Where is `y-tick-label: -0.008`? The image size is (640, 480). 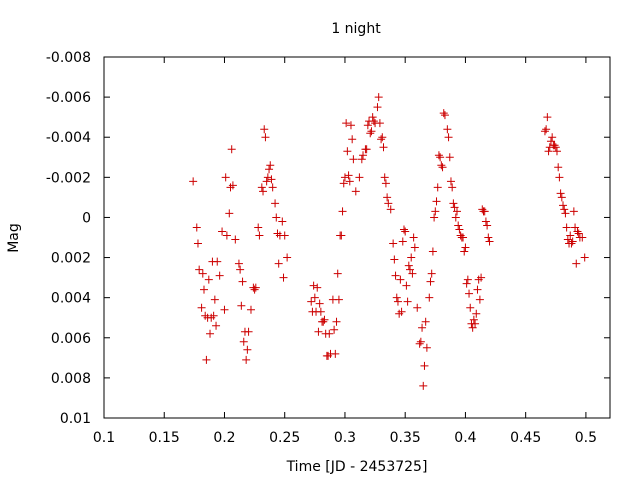
y-tick-label: -0.008 is located at coordinates (68, 58).